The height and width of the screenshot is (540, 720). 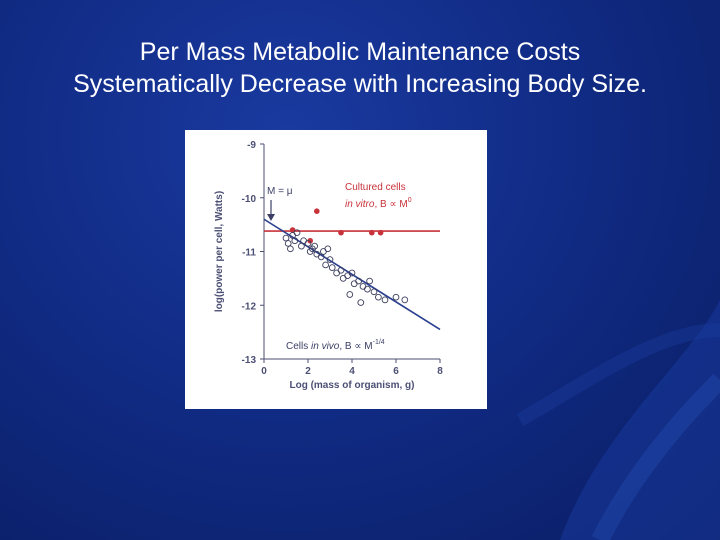 What do you see at coordinates (378, 203) in the screenshot?
I see `in-vitro-label-2: in vitro, B ∝ M0` at bounding box center [378, 203].